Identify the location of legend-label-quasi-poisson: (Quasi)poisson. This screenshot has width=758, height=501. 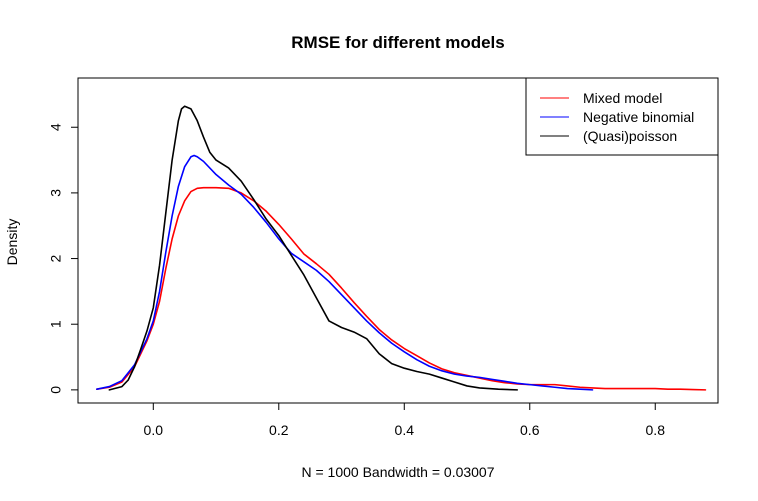
(630, 136).